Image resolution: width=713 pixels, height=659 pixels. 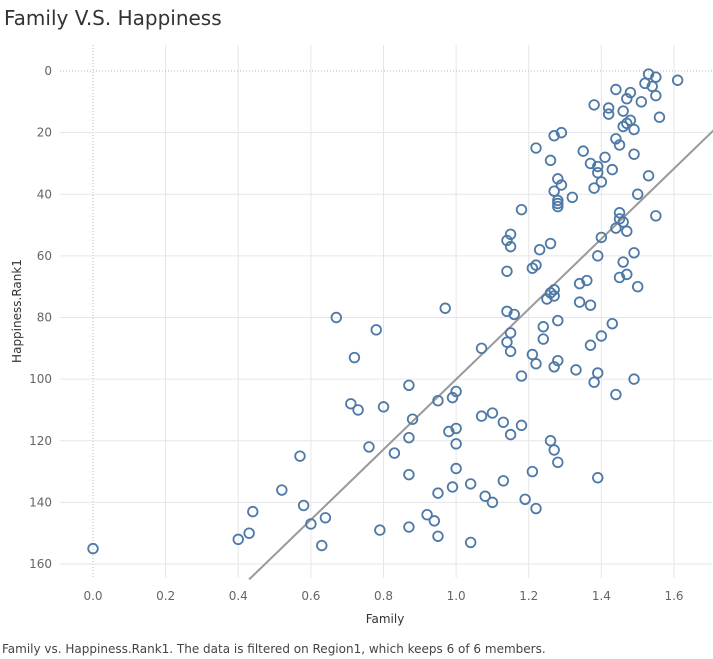 What do you see at coordinates (40, 317) in the screenshot?
I see `y-axis-ticks: 0 20 40 60 80 100 120 140 160` at bounding box center [40, 317].